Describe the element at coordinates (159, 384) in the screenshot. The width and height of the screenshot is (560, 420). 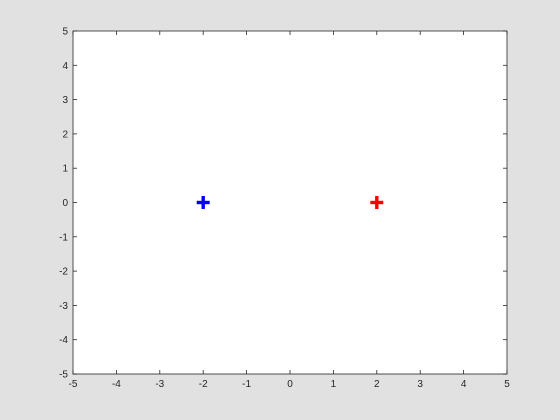
I see `x-tick-label: -3` at that location.